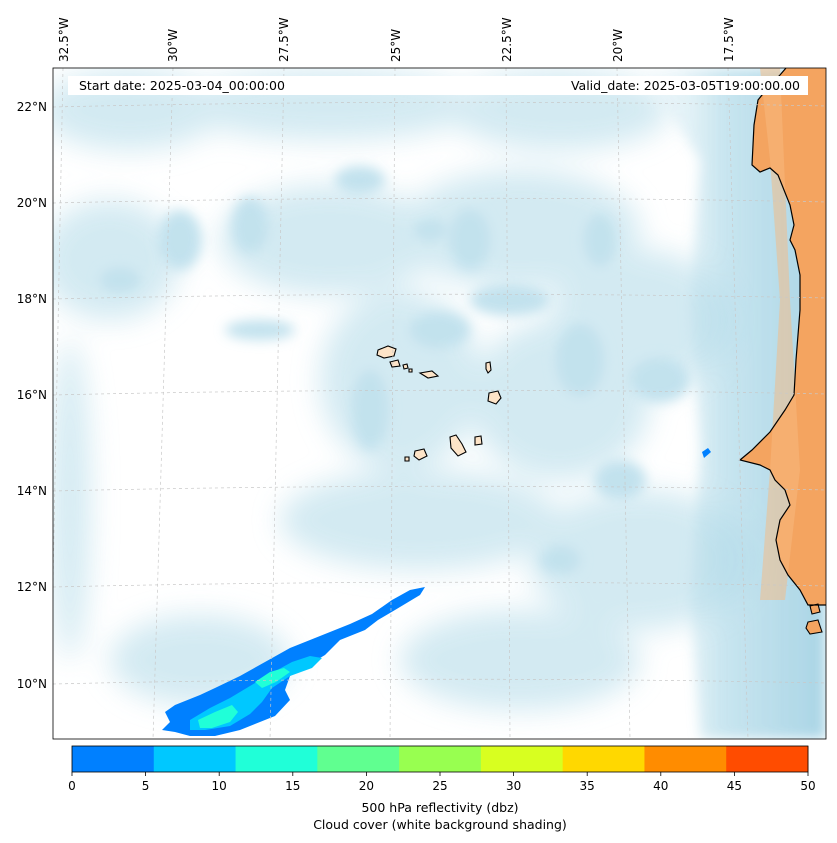  Describe the element at coordinates (440, 807) in the screenshot. I see `colorbar-label: 500 hPa reflectivity (dbz)` at that location.